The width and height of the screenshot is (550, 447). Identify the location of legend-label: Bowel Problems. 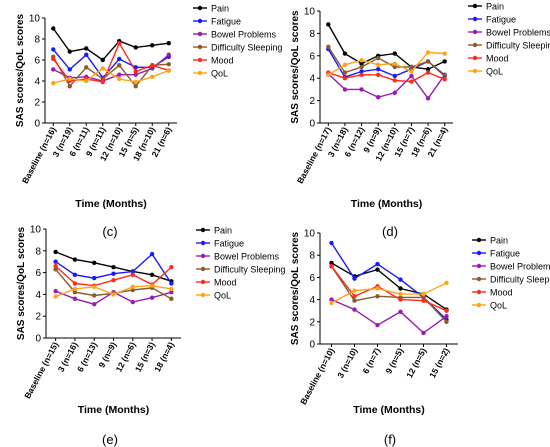
(247, 257).